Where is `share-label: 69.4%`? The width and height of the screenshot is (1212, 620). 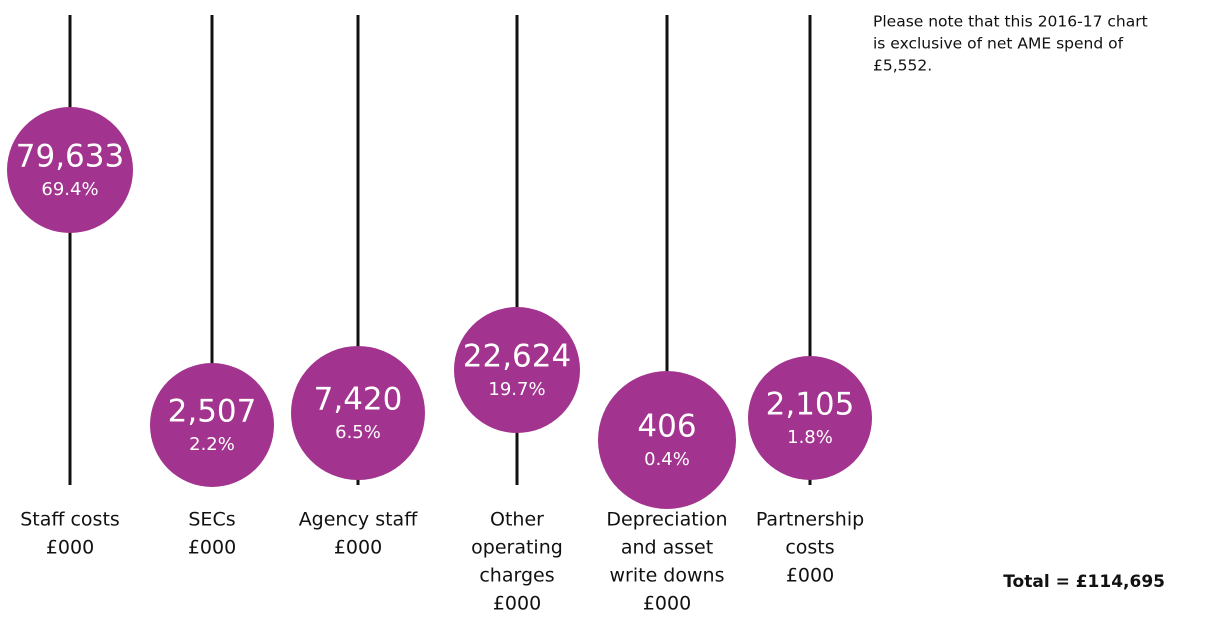
share-label: 69.4% is located at coordinates (69, 189).